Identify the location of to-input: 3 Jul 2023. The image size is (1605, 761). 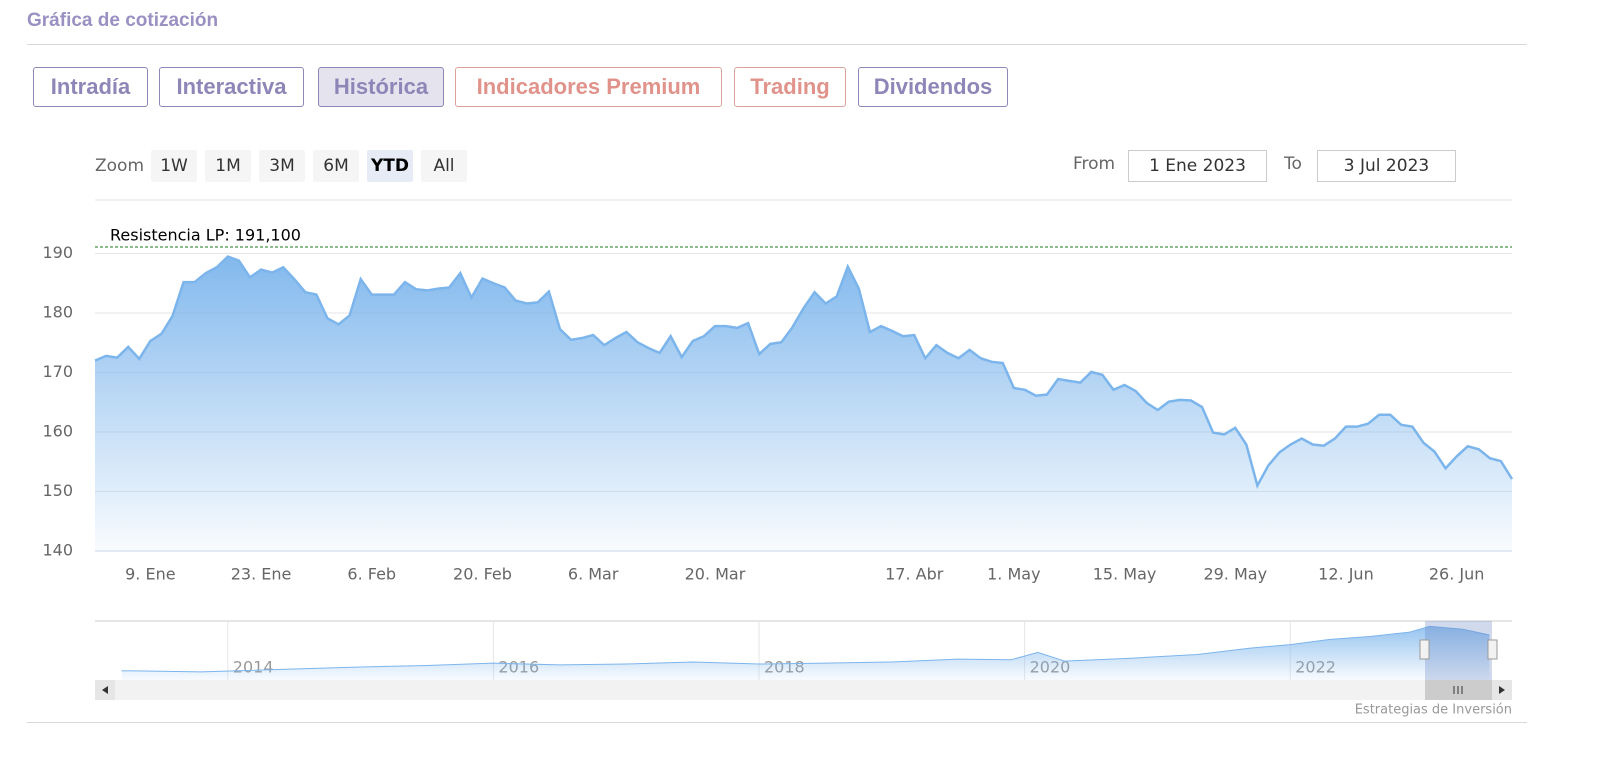
(1386, 166).